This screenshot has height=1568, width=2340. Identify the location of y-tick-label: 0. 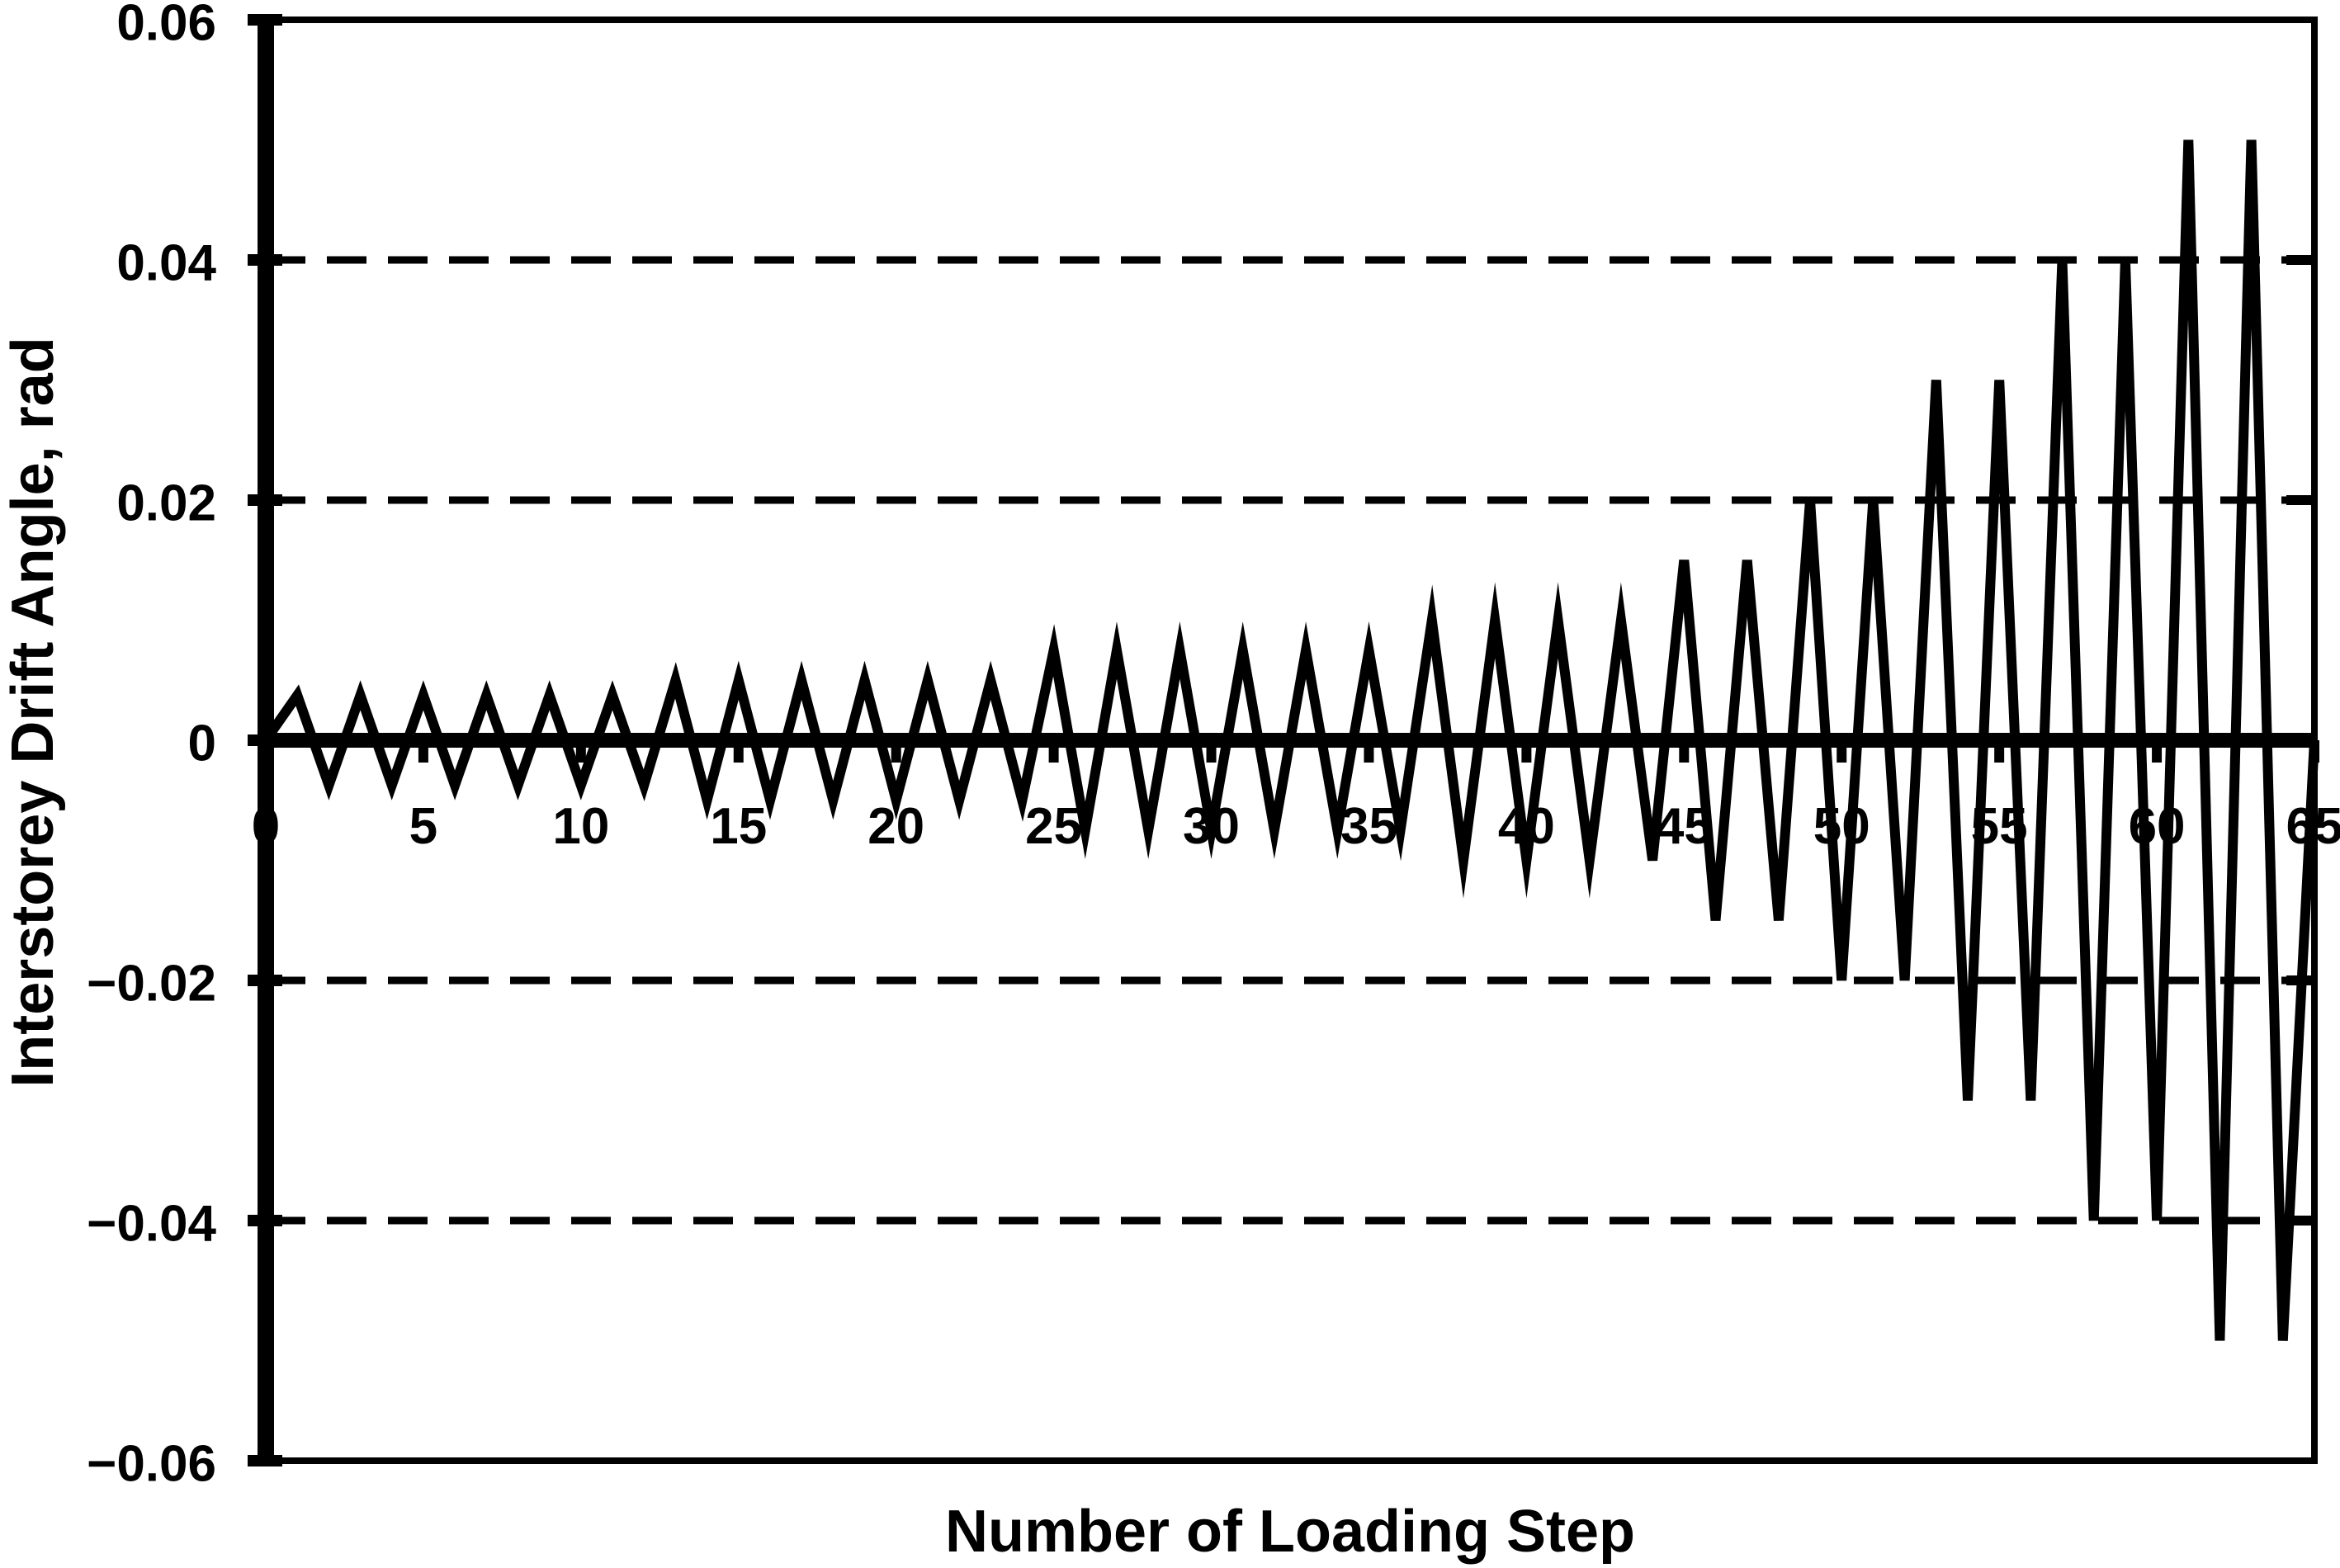
(202, 744).